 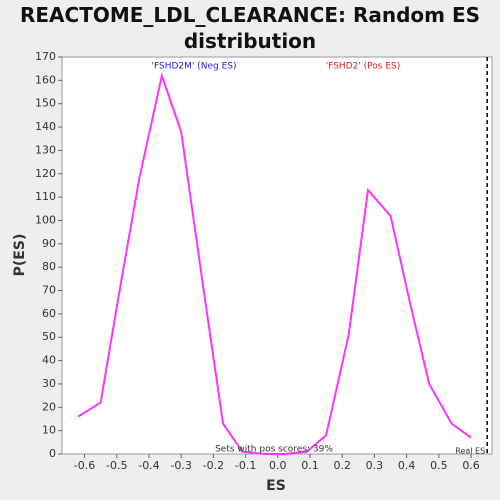 I want to click on y-tick-label: 150, so click(x=45, y=103).